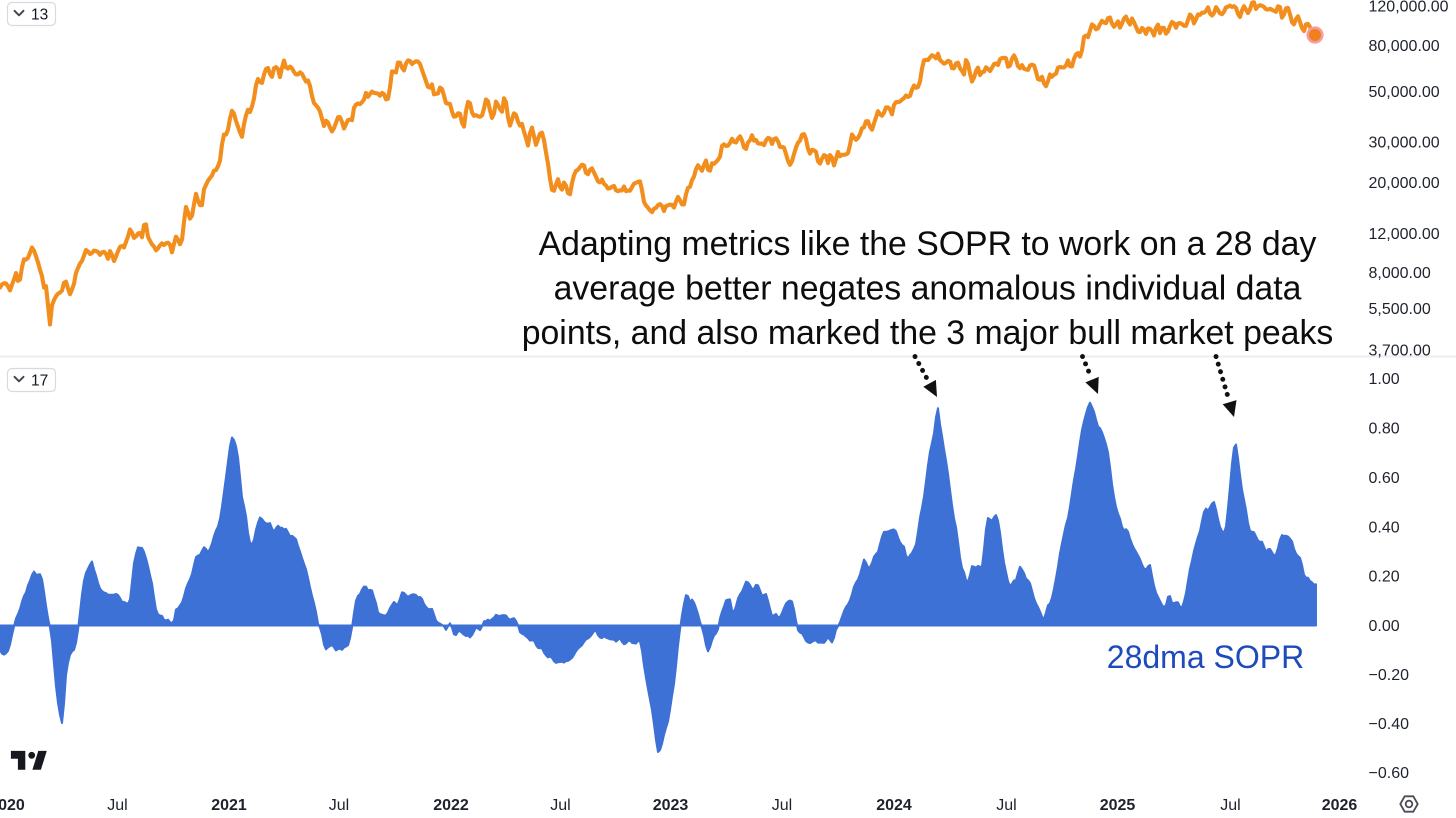  Describe the element at coordinates (39, 381) in the screenshot. I see `svg-text: 17` at that location.